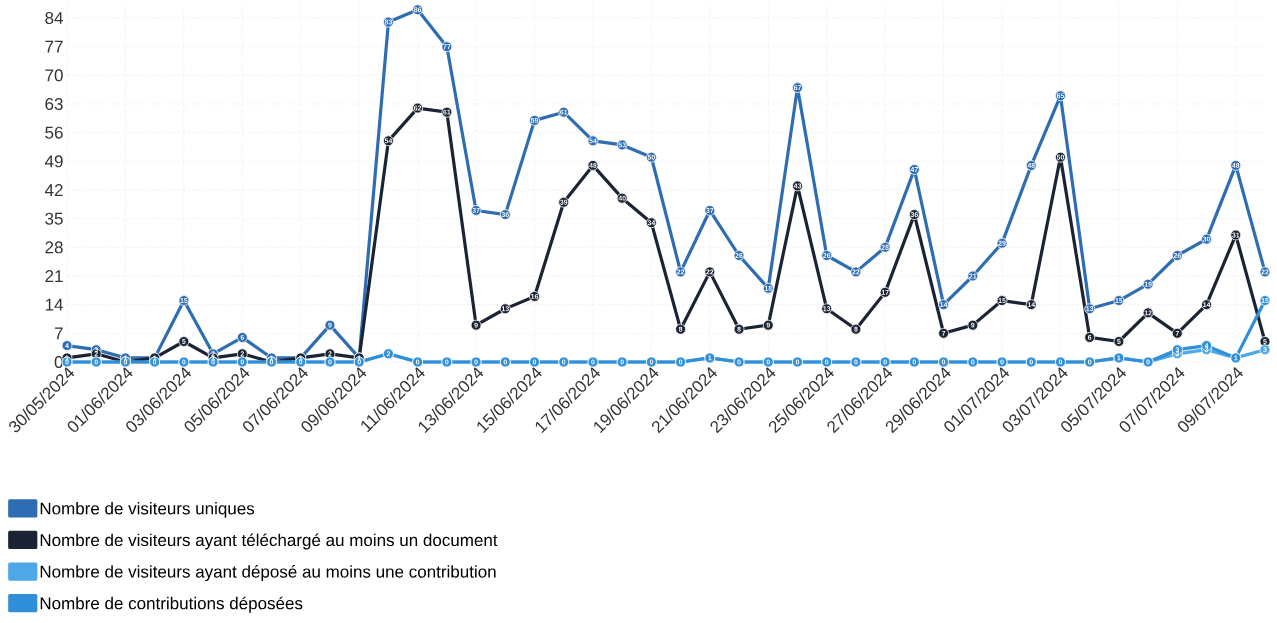 Image resolution: width=1277 pixels, height=623 pixels. I want to click on y-tick-label: 7, so click(58, 333).